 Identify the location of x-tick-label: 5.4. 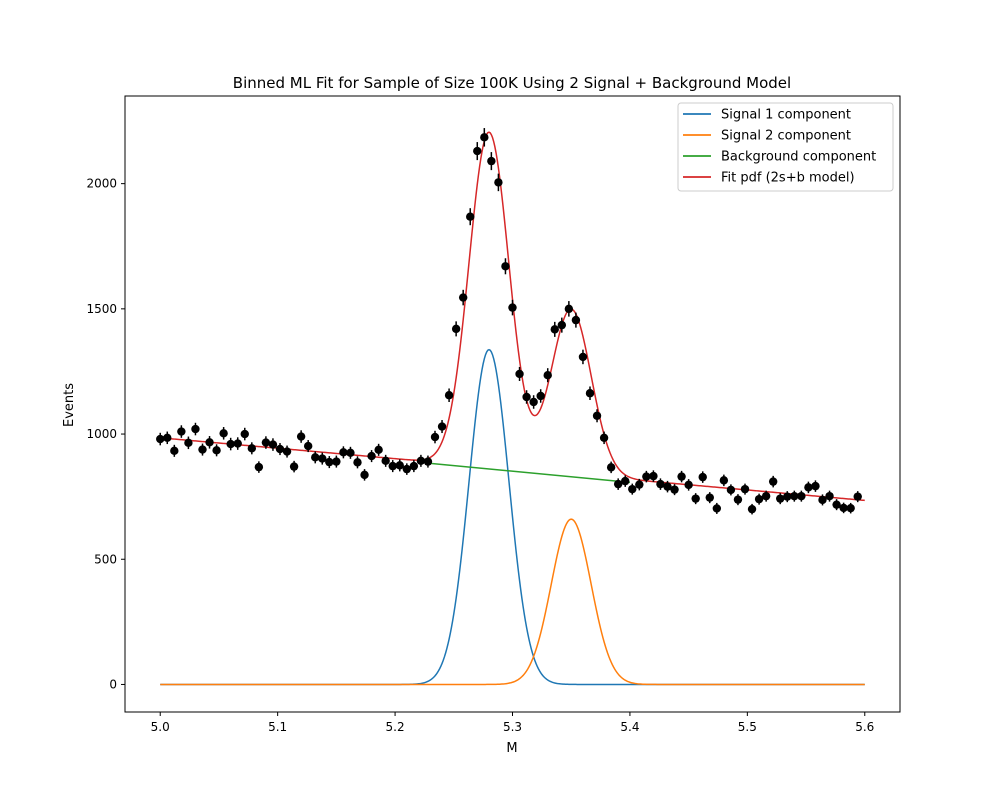
(629, 727).